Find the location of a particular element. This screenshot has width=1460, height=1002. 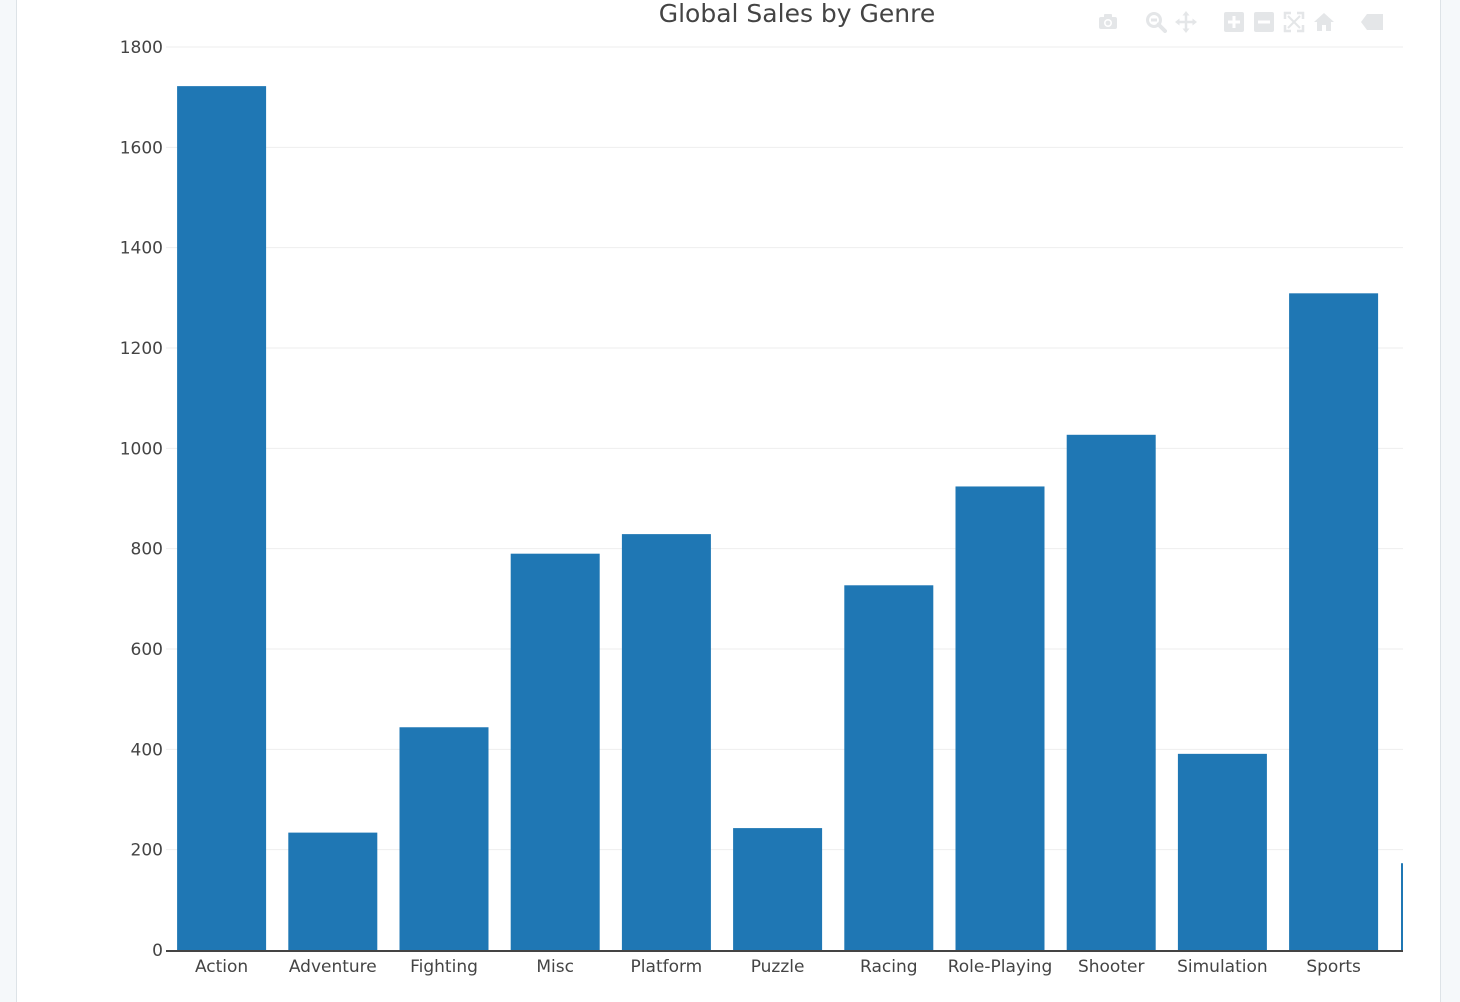

camera-button is located at coordinates (1108, 22).